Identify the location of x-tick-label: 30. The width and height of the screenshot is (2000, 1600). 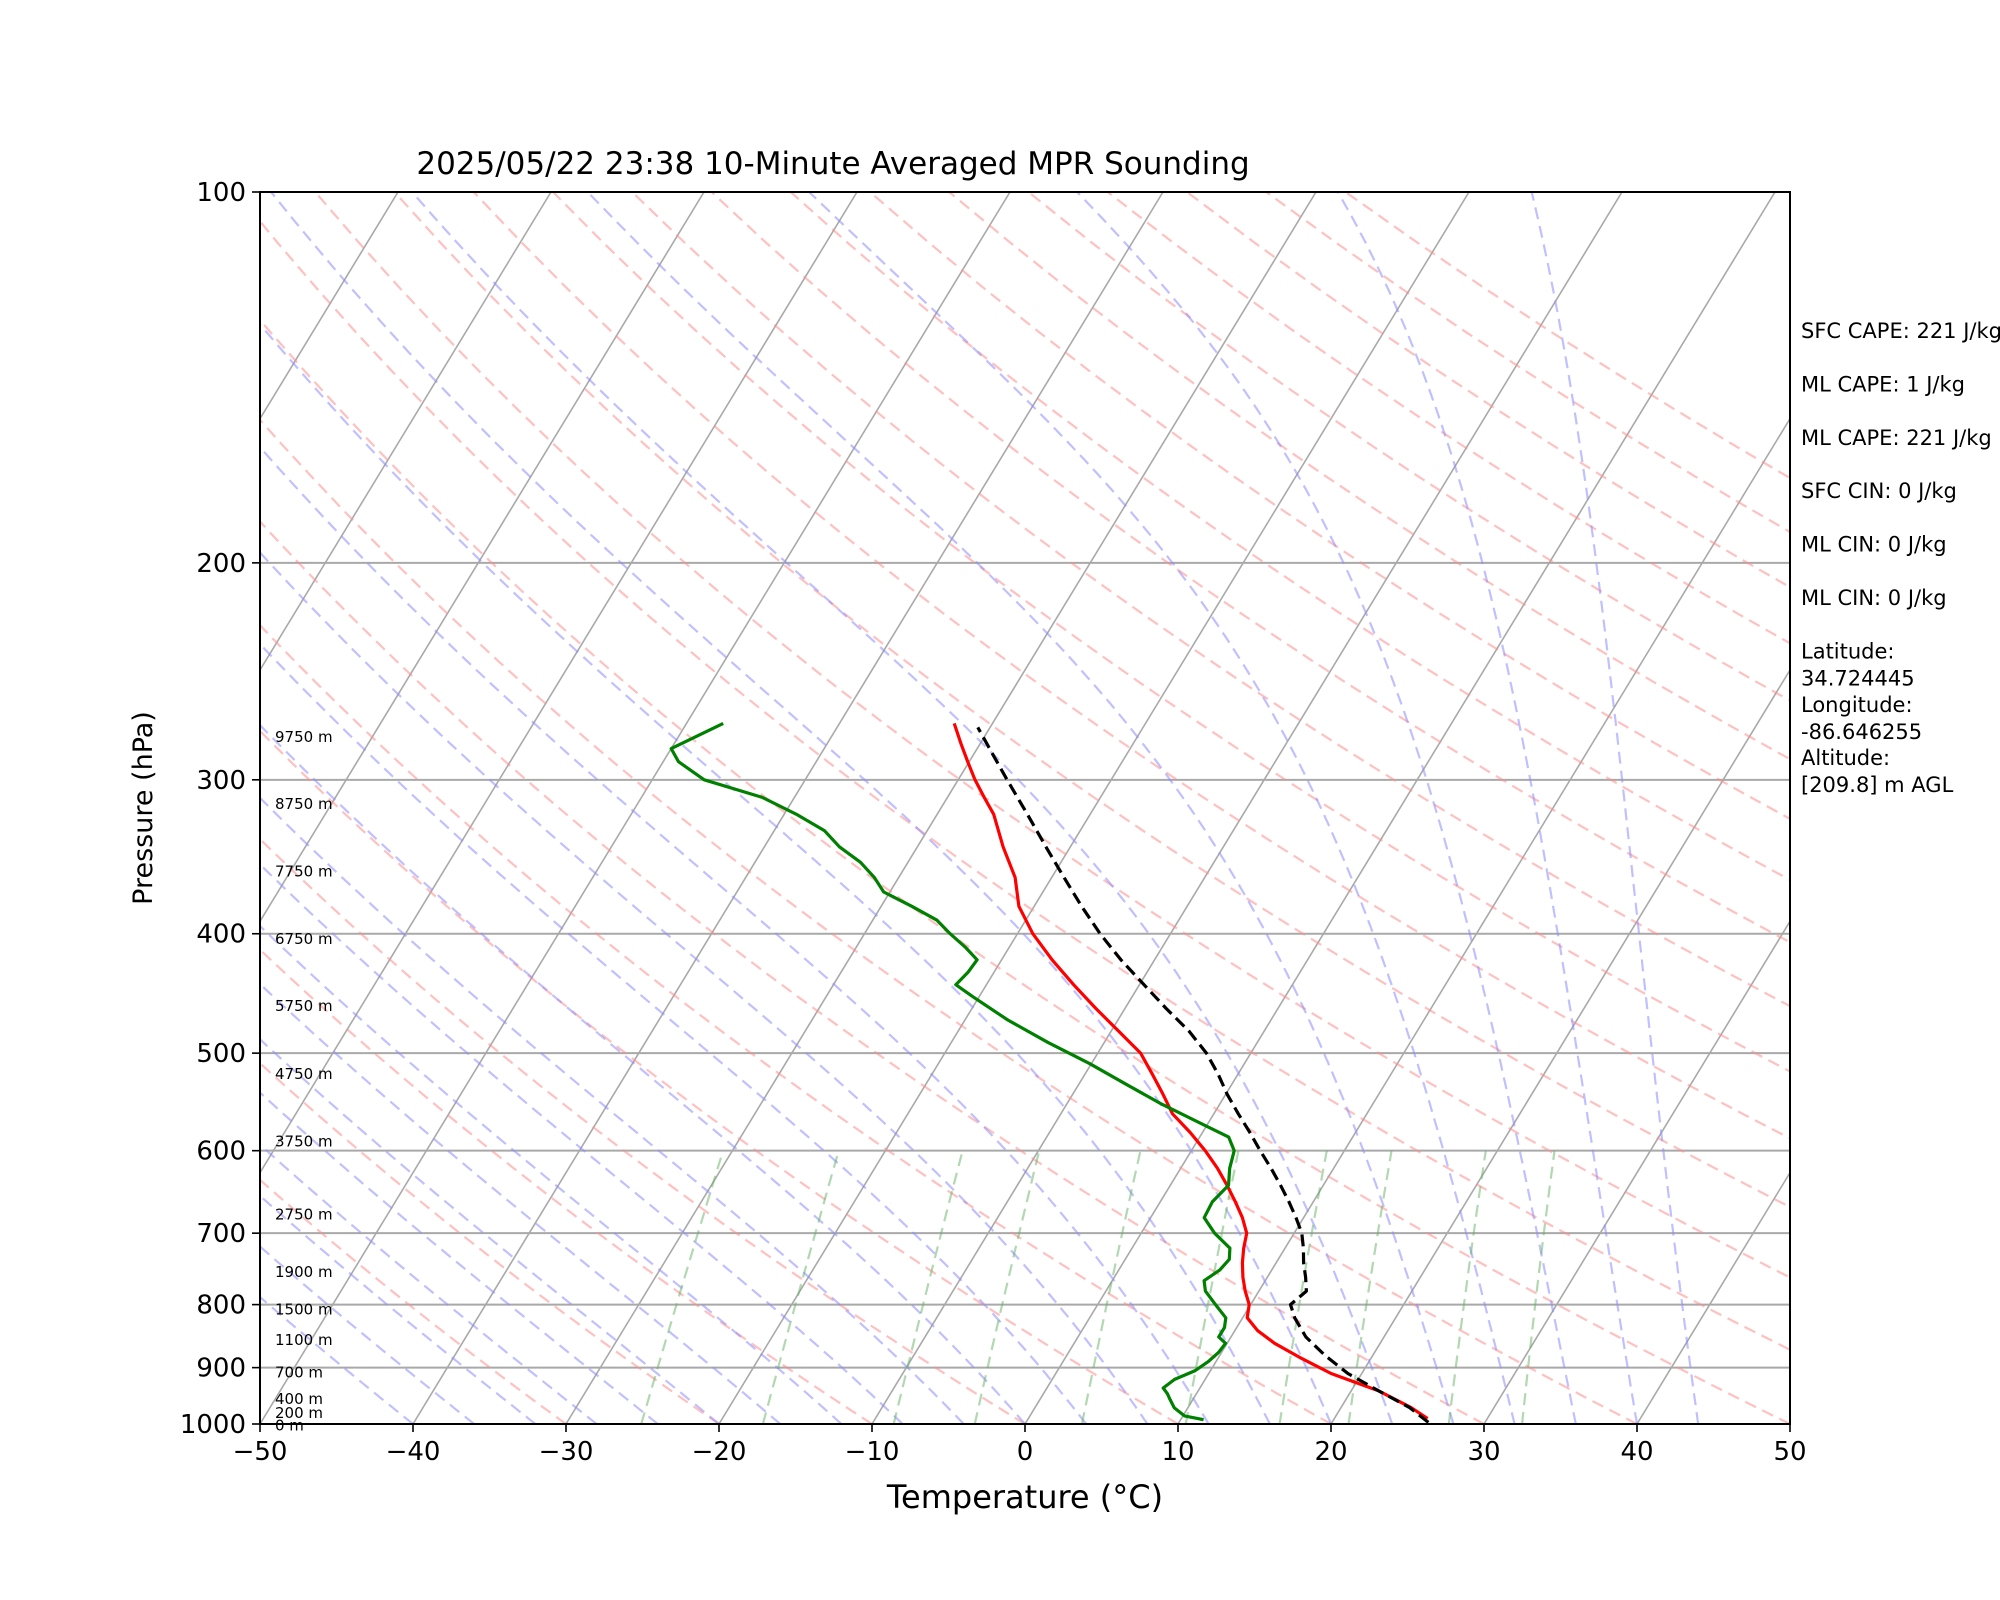
(1483, 1452).